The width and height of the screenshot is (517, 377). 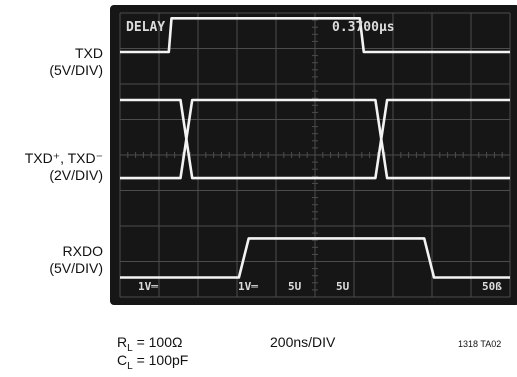 I want to click on label-txd-scale: (5V/DIV), so click(x=76, y=70).